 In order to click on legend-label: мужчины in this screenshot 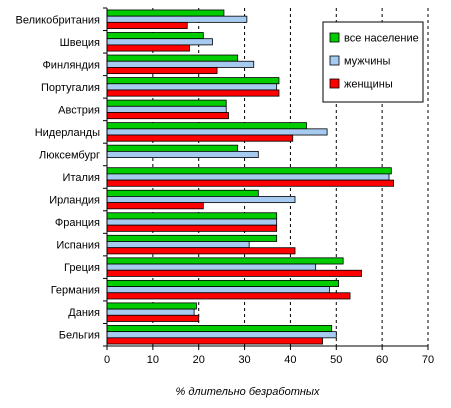, I will do `click(367, 62)`.